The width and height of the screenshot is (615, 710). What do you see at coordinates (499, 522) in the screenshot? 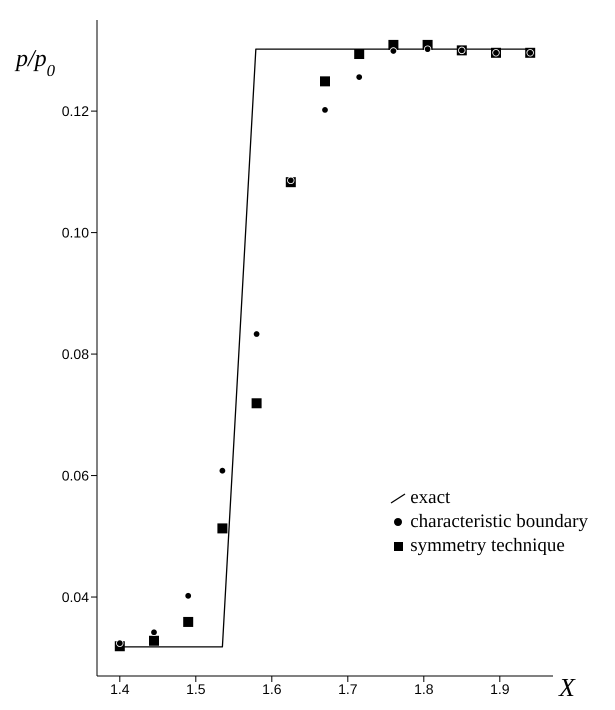
I see `legend-label: characteristic boundary` at bounding box center [499, 522].